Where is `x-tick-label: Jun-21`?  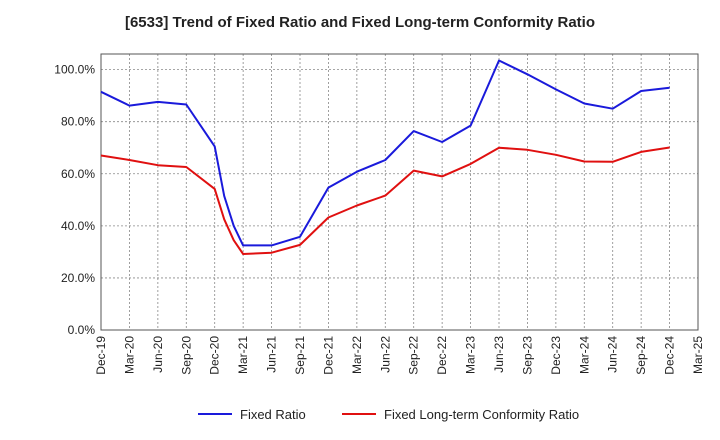
x-tick-label: Jun-21 is located at coordinates (272, 354).